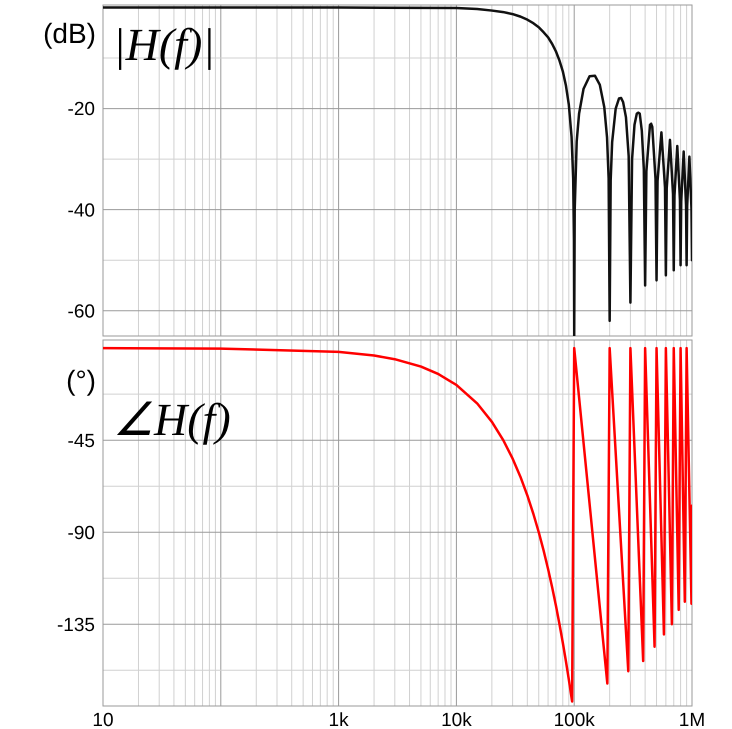 Image resolution: width=732 pixels, height=729 pixels. Describe the element at coordinates (81, 533) in the screenshot. I see `y-tick-label: -90` at that location.